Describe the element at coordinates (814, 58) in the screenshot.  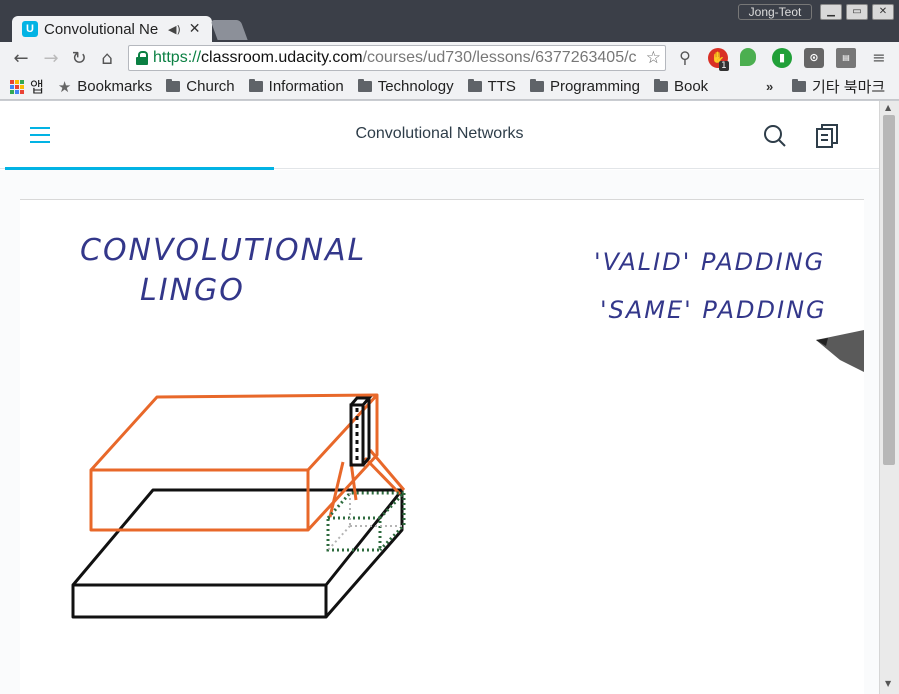
I see `screenshot-extension-icon: ⊙` at that location.